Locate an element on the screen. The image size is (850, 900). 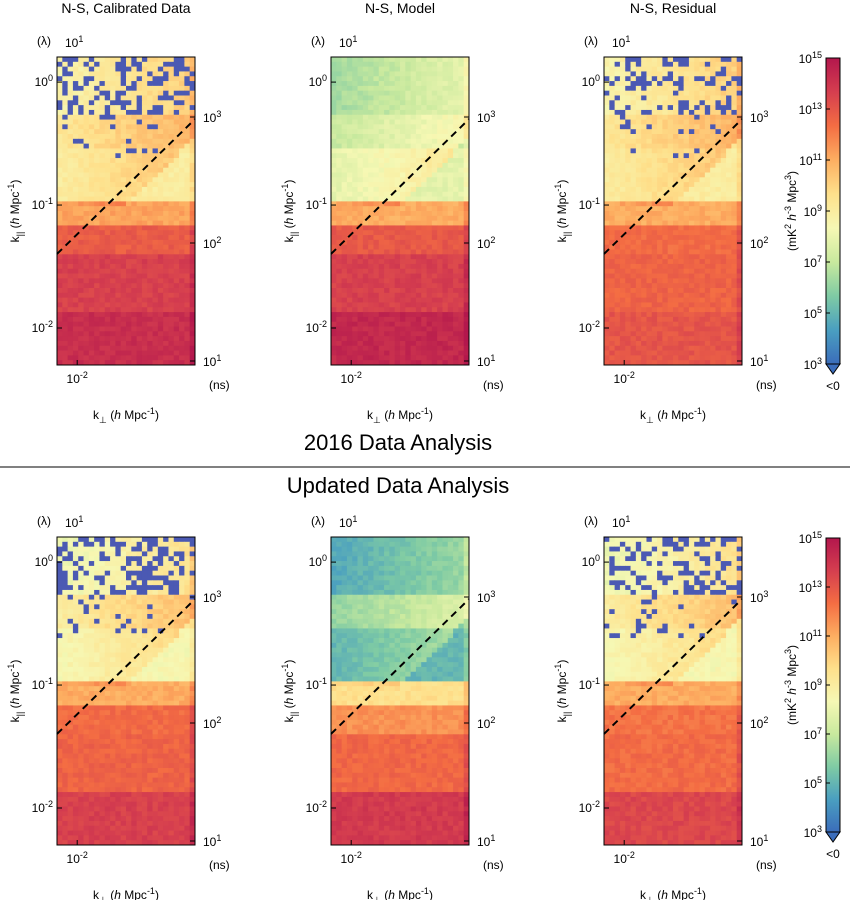
y-tick-label: 10-2 is located at coordinates (316, 327).